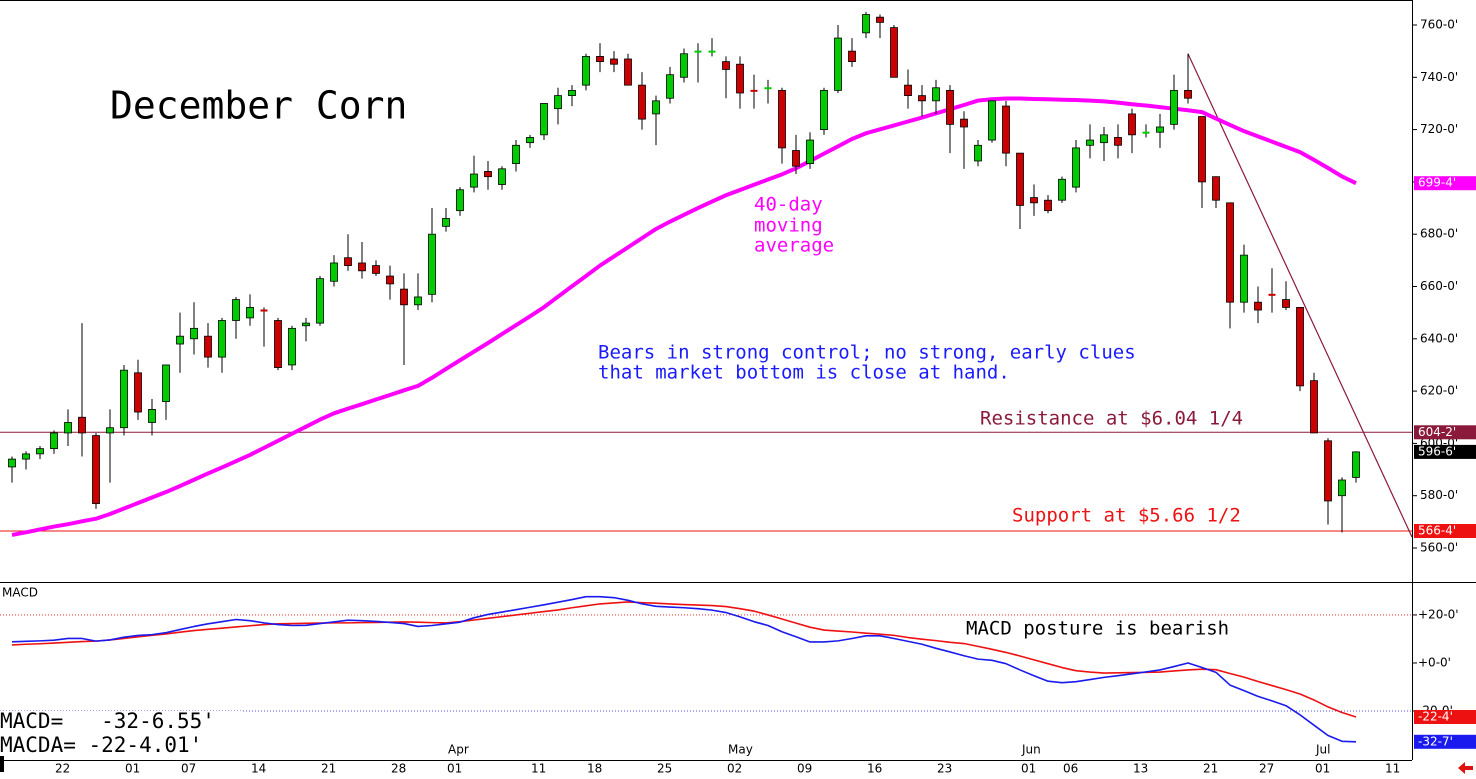 The width and height of the screenshot is (1476, 779). What do you see at coordinates (188, 769) in the screenshot?
I see `x-tick-label: 07` at bounding box center [188, 769].